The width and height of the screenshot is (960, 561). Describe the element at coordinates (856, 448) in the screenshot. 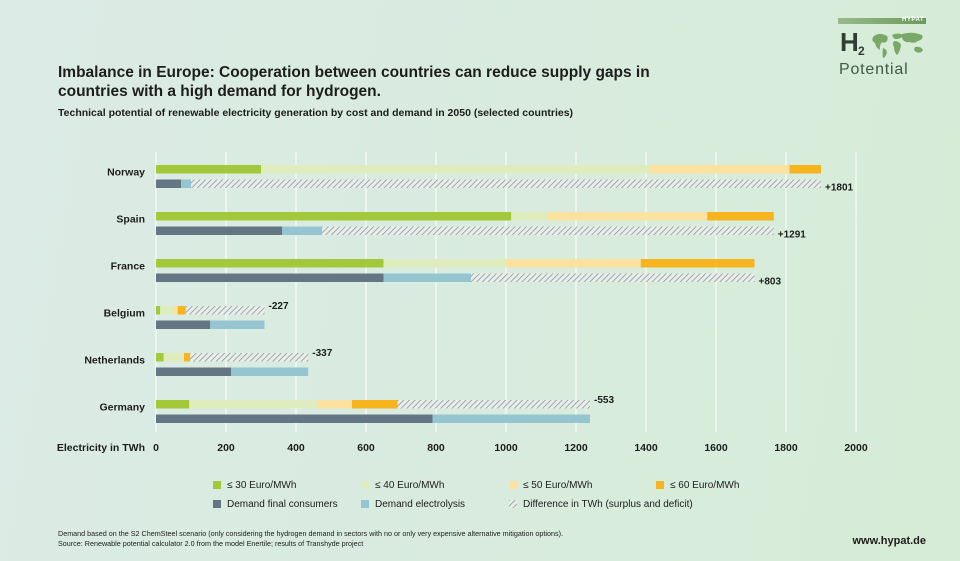

I see `x-tick-label: 2000` at that location.